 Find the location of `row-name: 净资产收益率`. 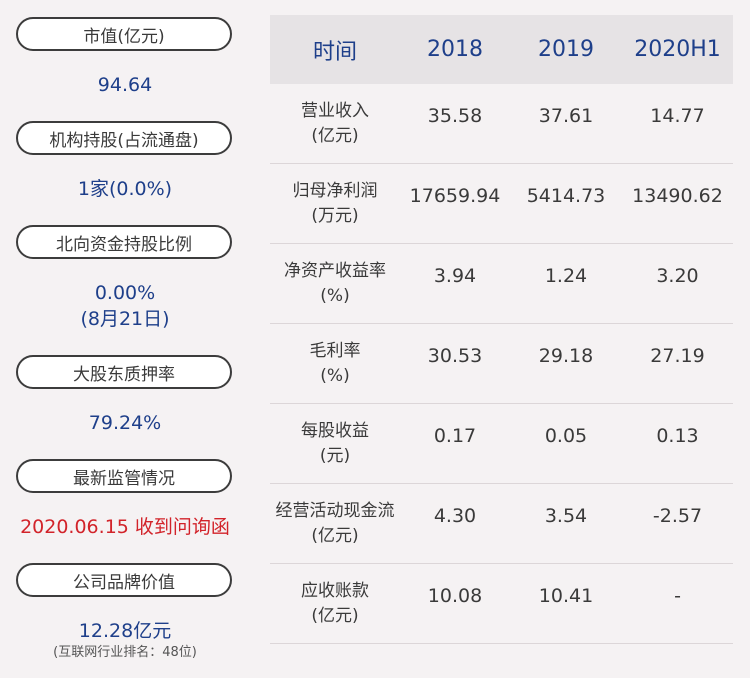

row-name: 净资产收益率 is located at coordinates (335, 270).